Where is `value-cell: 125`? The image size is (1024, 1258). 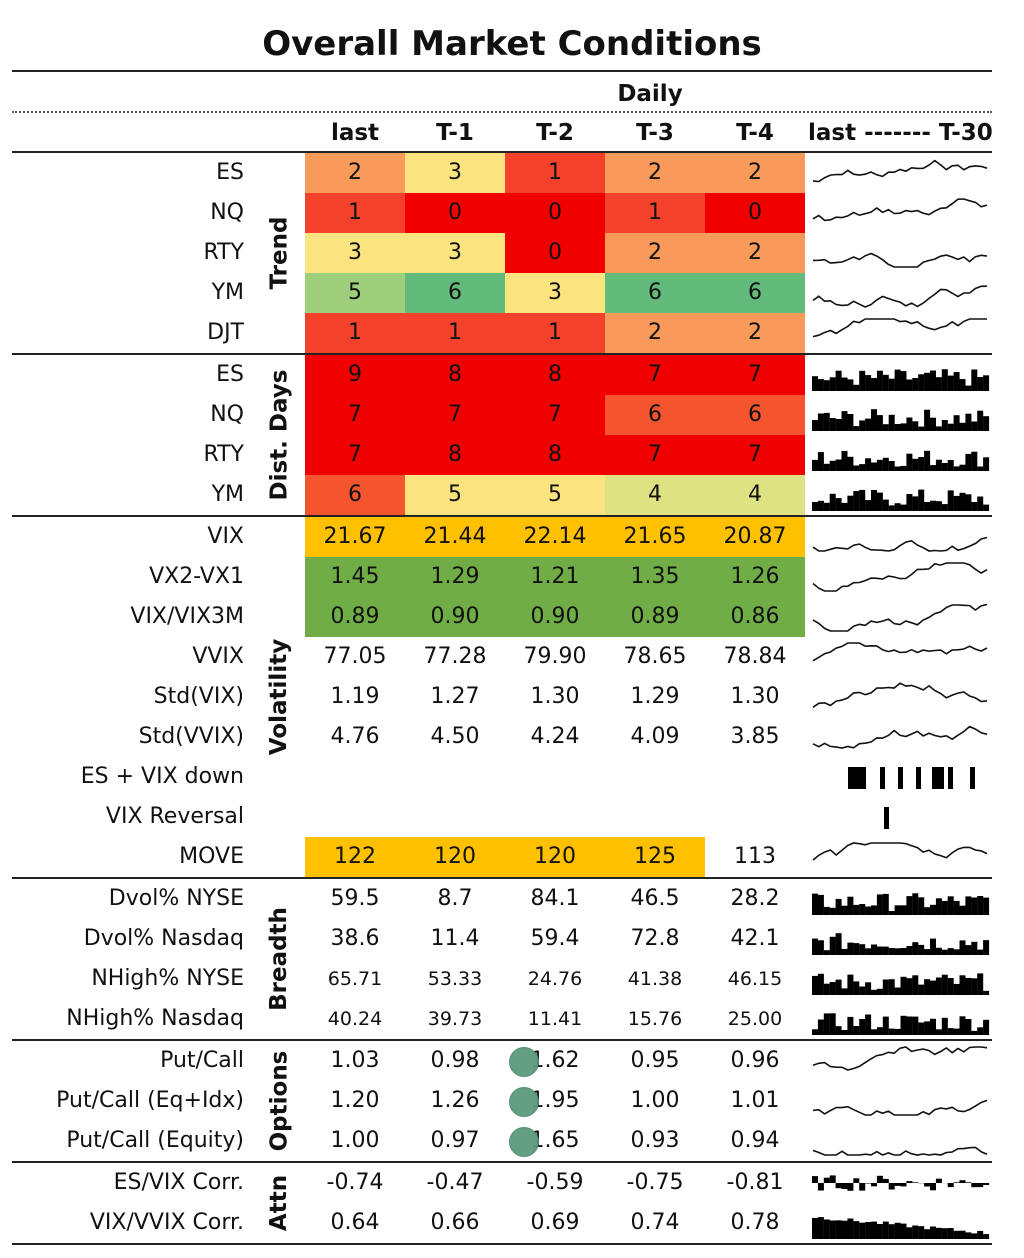 value-cell: 125 is located at coordinates (655, 857).